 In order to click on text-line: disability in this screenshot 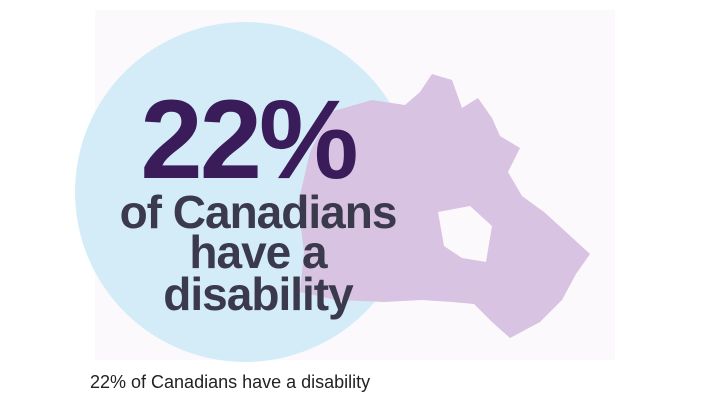, I will do `click(258, 294)`.